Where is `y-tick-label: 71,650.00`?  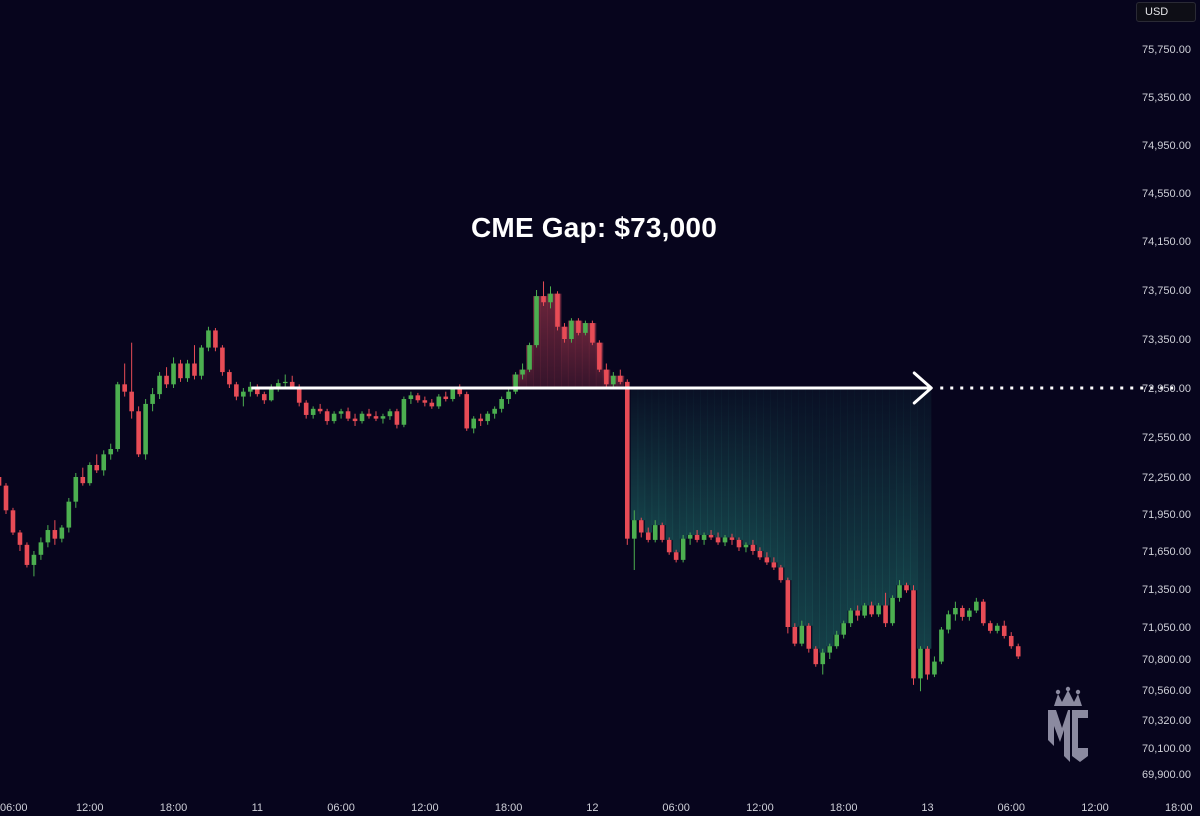 y-tick-label: 71,650.00 is located at coordinates (1166, 552).